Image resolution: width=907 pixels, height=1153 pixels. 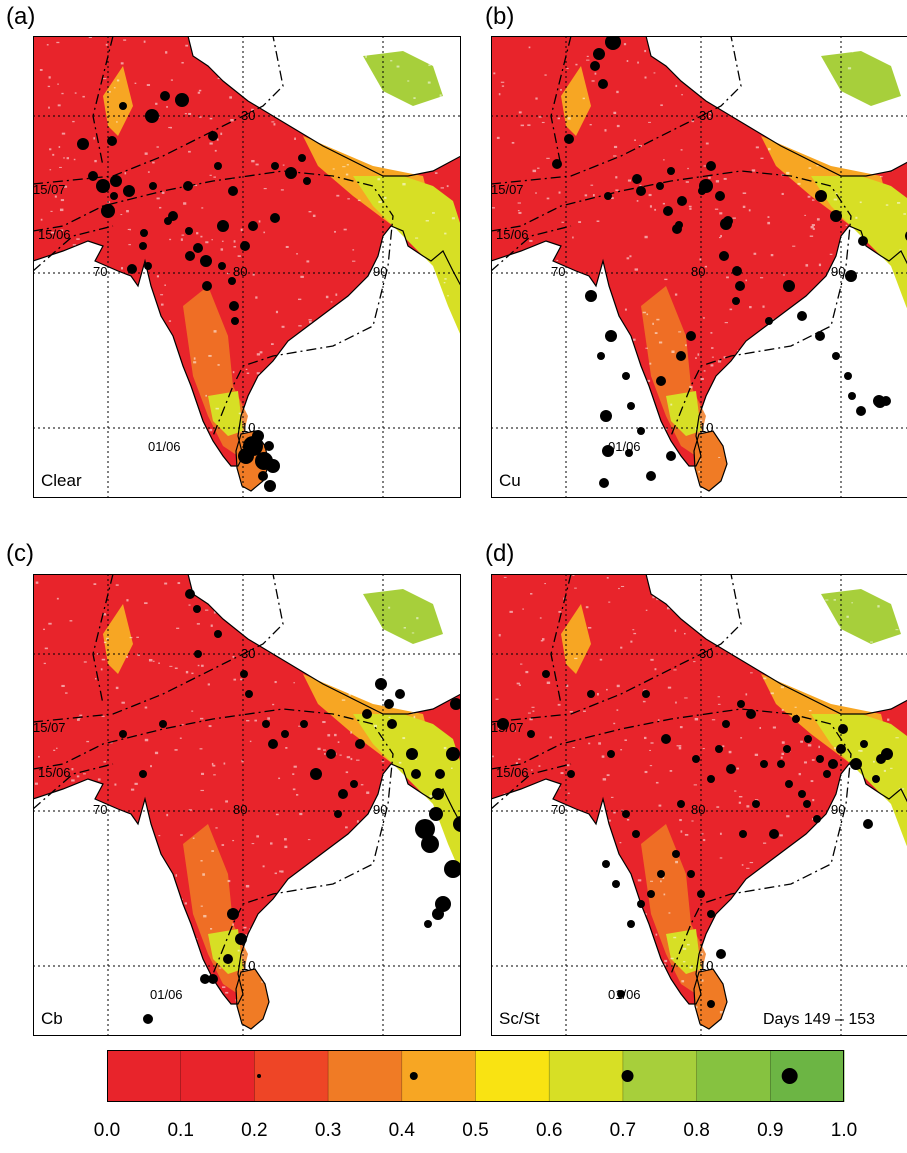 I want to click on colorbar-tick-label: 0.6, so click(x=549, y=1130).